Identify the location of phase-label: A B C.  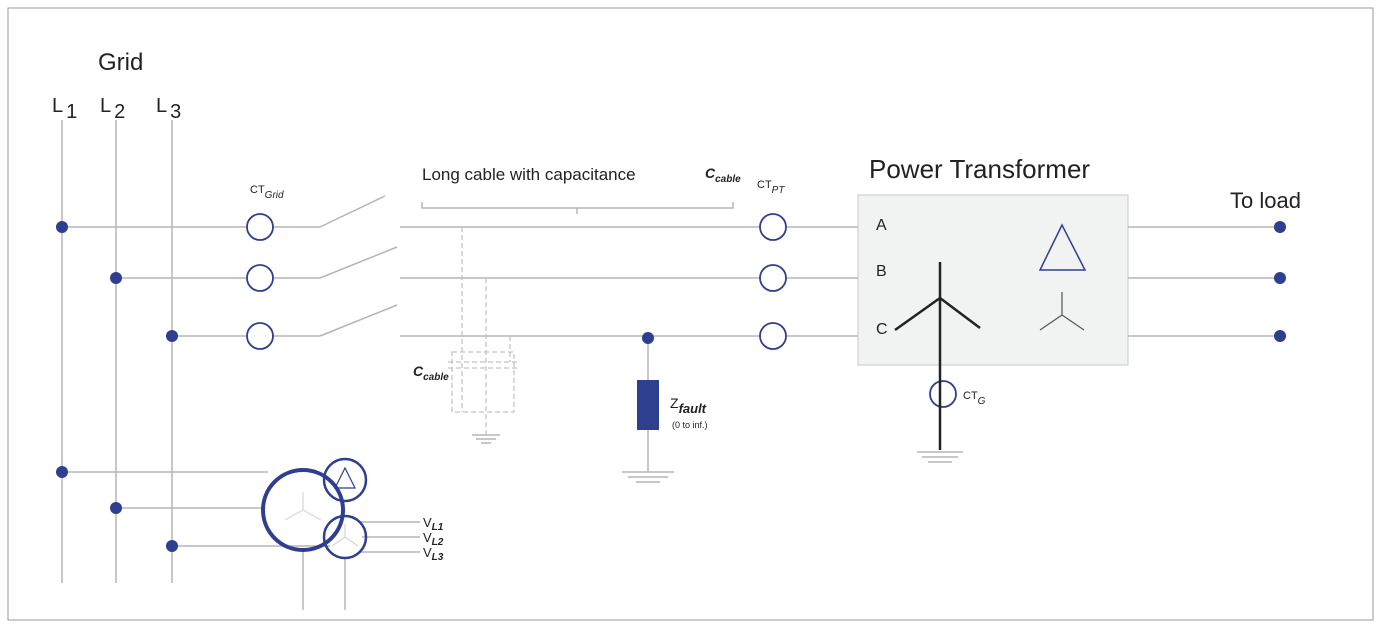
(882, 277).